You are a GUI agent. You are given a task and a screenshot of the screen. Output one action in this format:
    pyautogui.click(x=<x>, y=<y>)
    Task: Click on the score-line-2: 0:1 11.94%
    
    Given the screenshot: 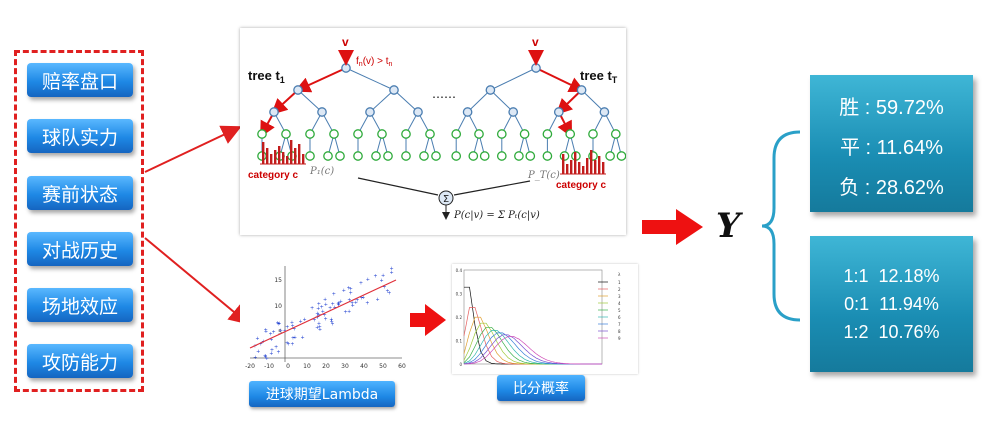 What is the action you would take?
    pyautogui.click(x=891, y=304)
    